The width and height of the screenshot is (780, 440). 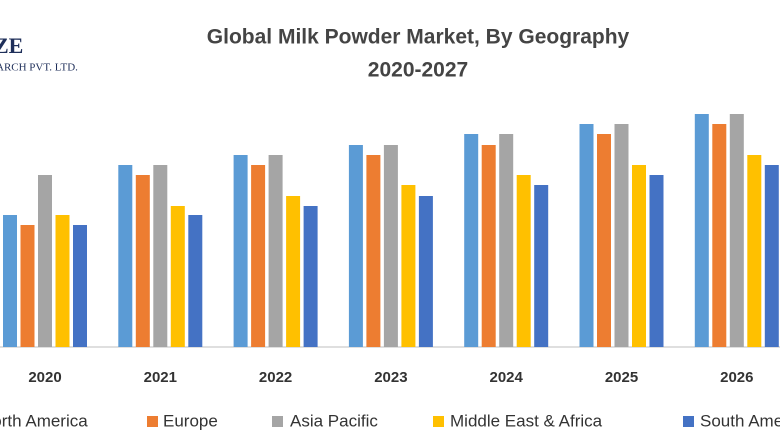 What do you see at coordinates (526, 420) in the screenshot?
I see `legend-label: Middle East & Africa` at bounding box center [526, 420].